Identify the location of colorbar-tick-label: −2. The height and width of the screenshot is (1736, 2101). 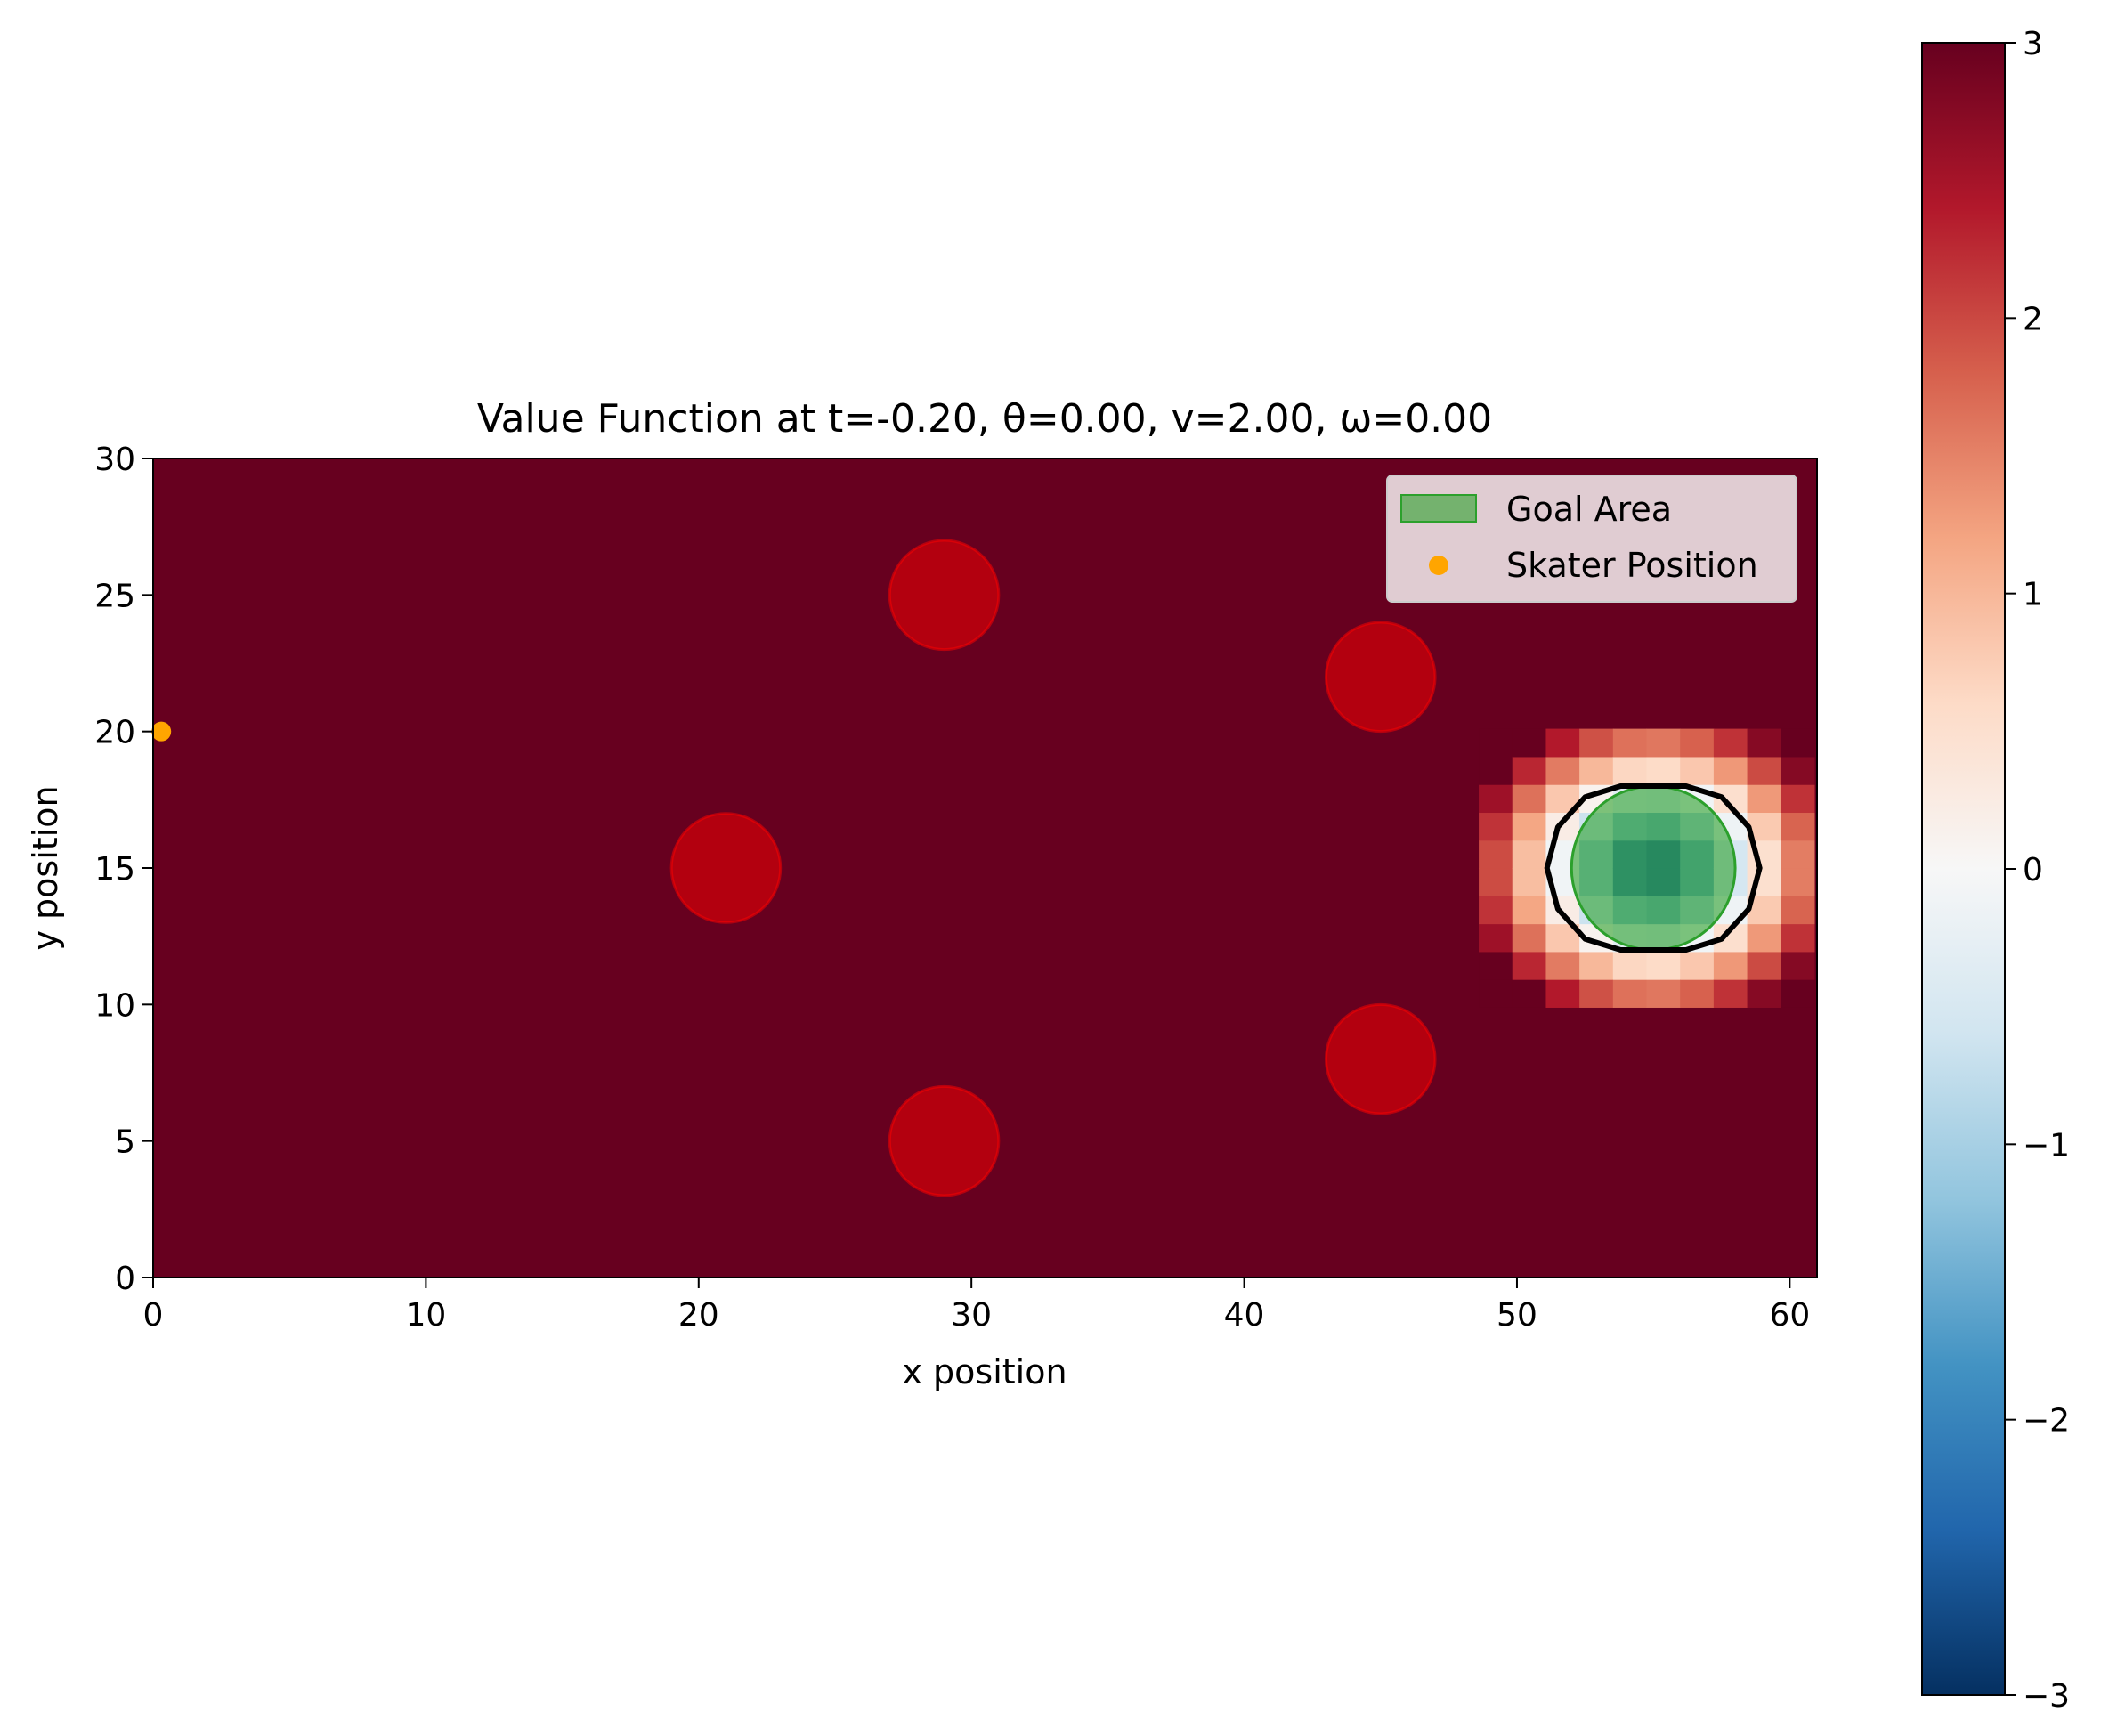
(2046, 1421).